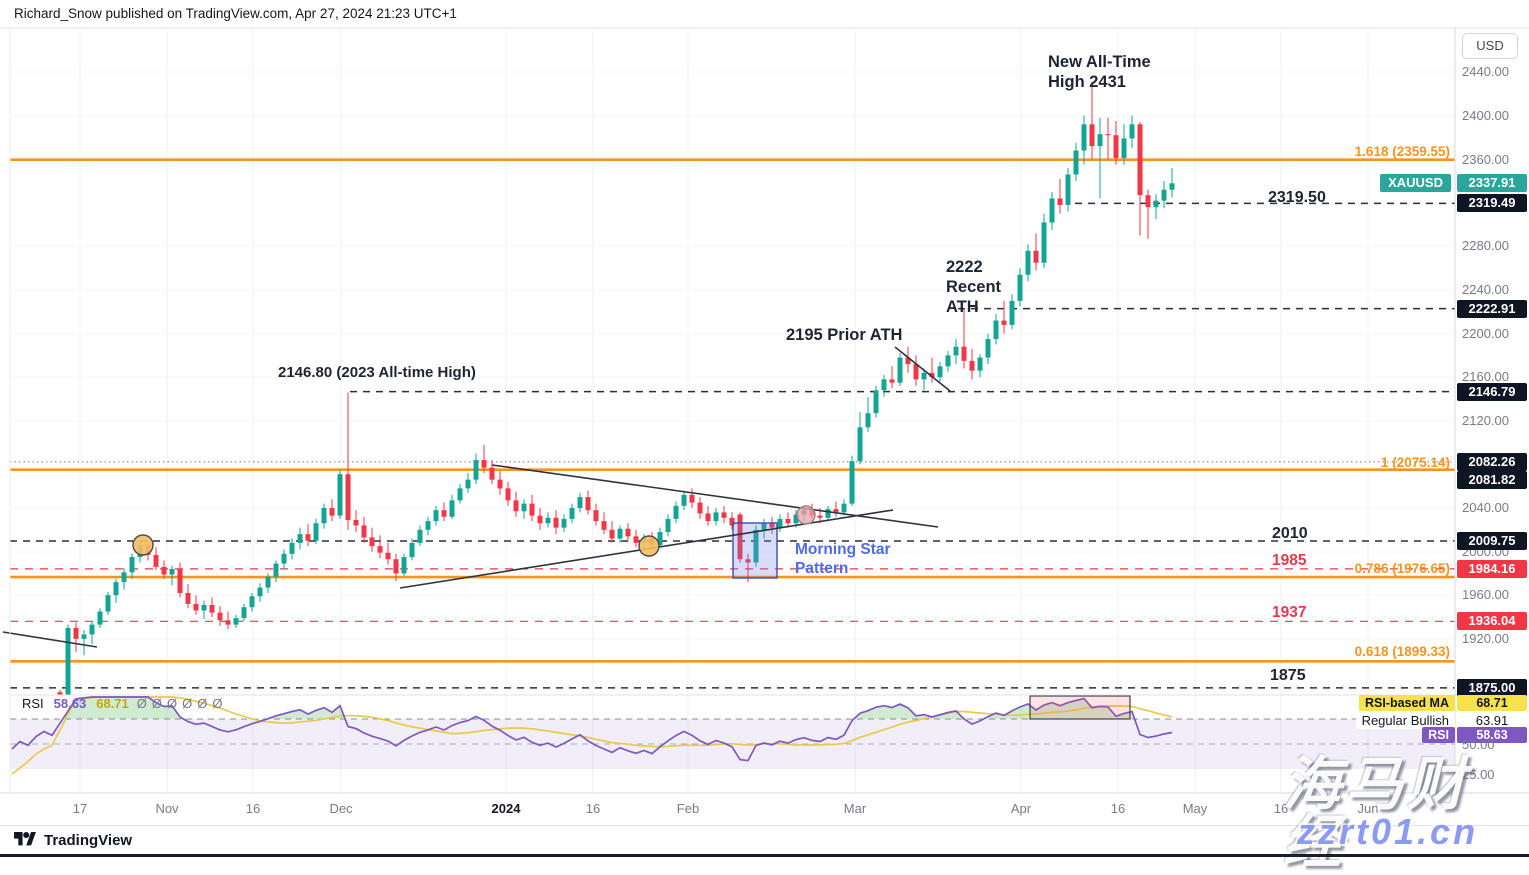  What do you see at coordinates (1492, 569) in the screenshot?
I see `price-tag-1984.16: 1984.16` at bounding box center [1492, 569].